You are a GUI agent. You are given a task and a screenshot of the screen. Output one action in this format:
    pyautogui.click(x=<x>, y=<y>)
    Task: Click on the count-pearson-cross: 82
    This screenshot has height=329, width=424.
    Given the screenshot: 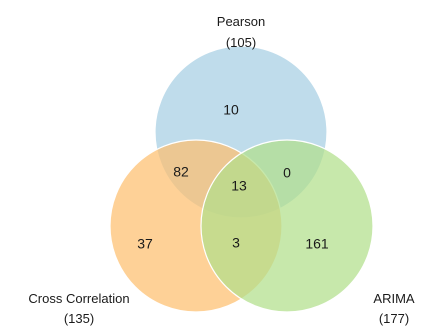 What is the action you would take?
    pyautogui.click(x=181, y=172)
    